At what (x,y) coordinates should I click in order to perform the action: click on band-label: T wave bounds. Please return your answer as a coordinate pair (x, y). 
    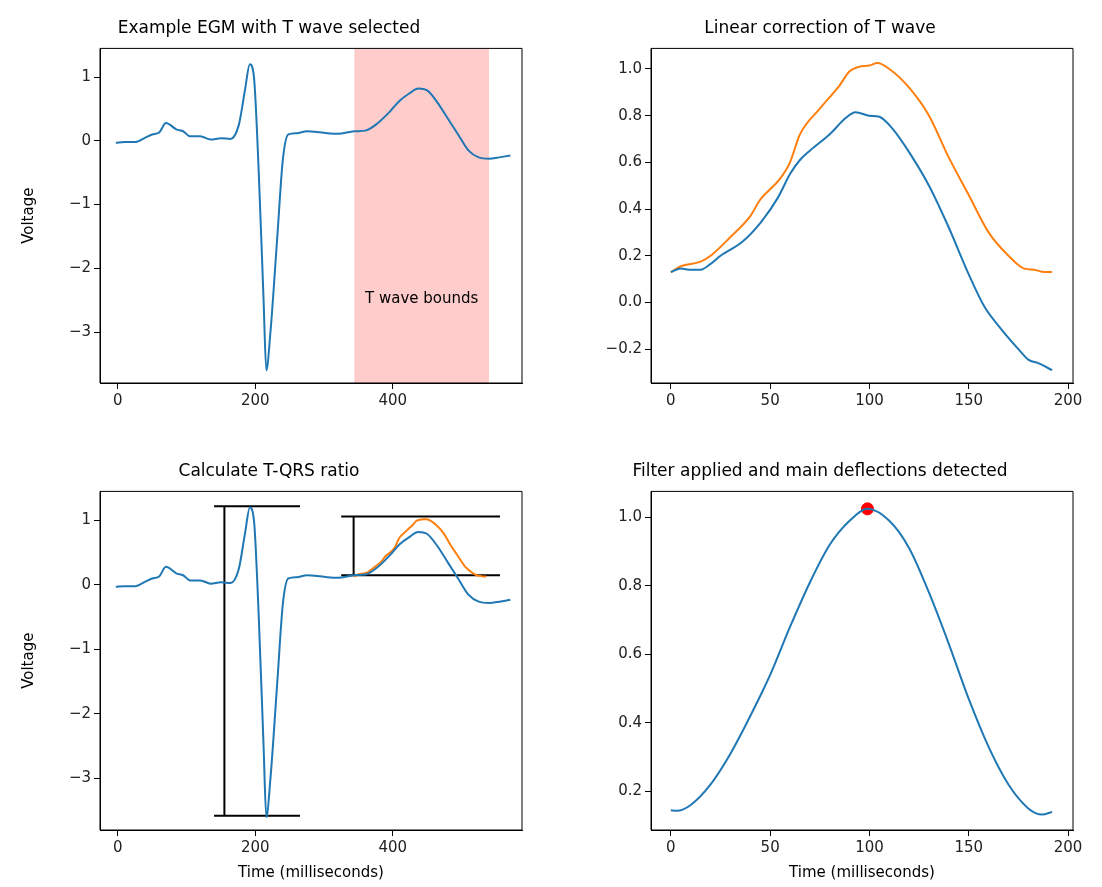
    Looking at the image, I should click on (421, 298).